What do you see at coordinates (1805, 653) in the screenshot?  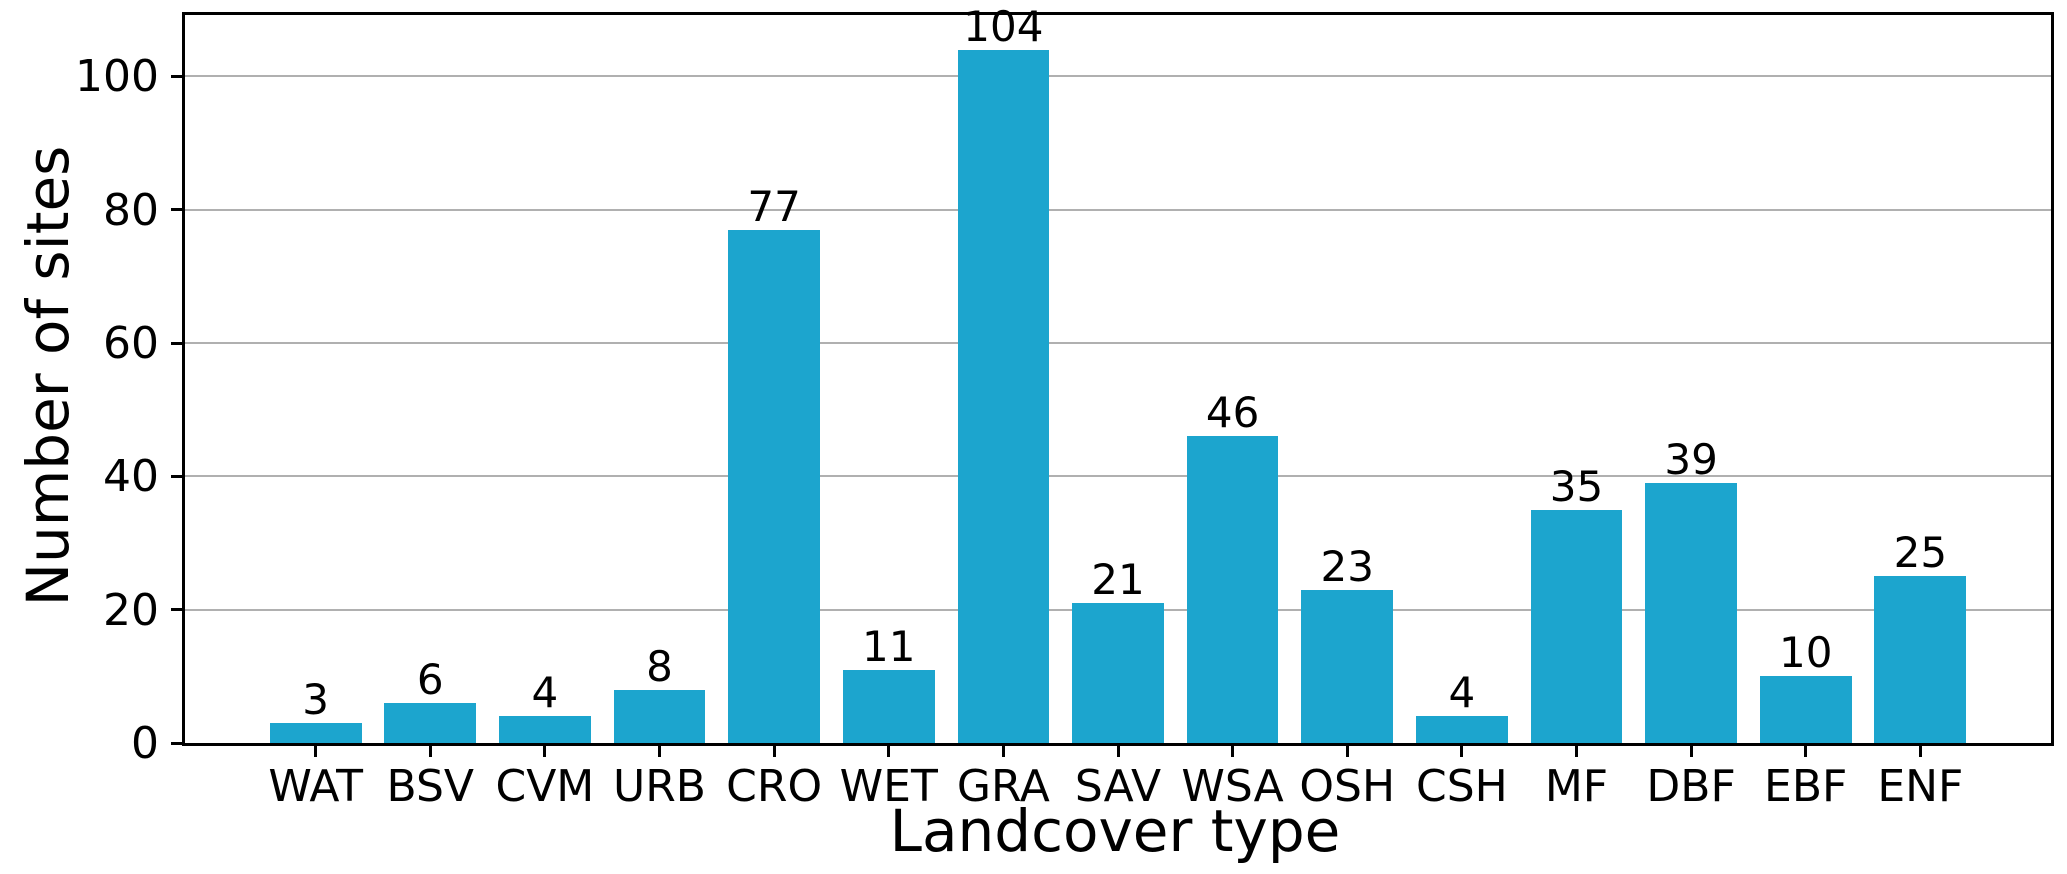 I see `bar-value-label: 10` at bounding box center [1805, 653].